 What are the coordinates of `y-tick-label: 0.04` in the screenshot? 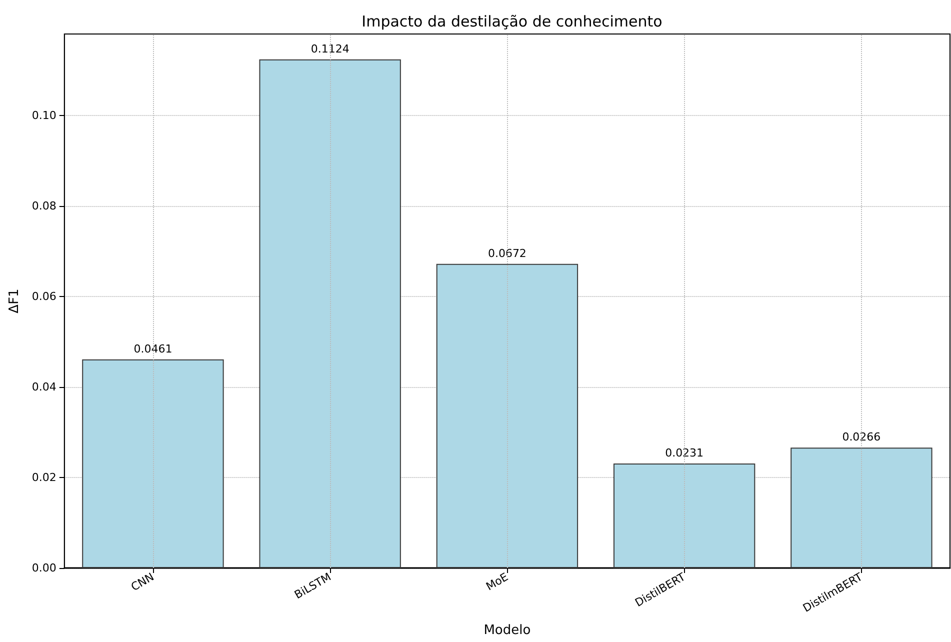 It's located at (44, 387).